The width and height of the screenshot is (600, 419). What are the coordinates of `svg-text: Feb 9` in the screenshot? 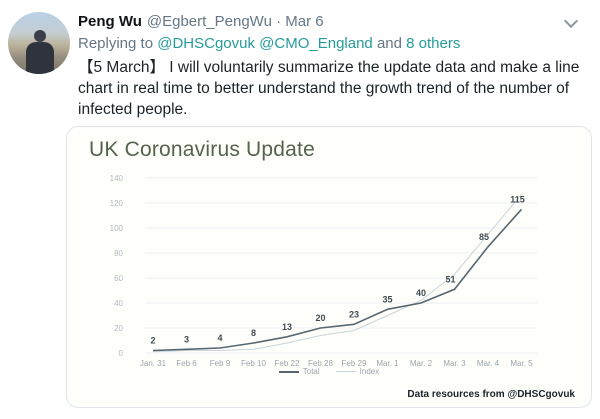 It's located at (220, 363).